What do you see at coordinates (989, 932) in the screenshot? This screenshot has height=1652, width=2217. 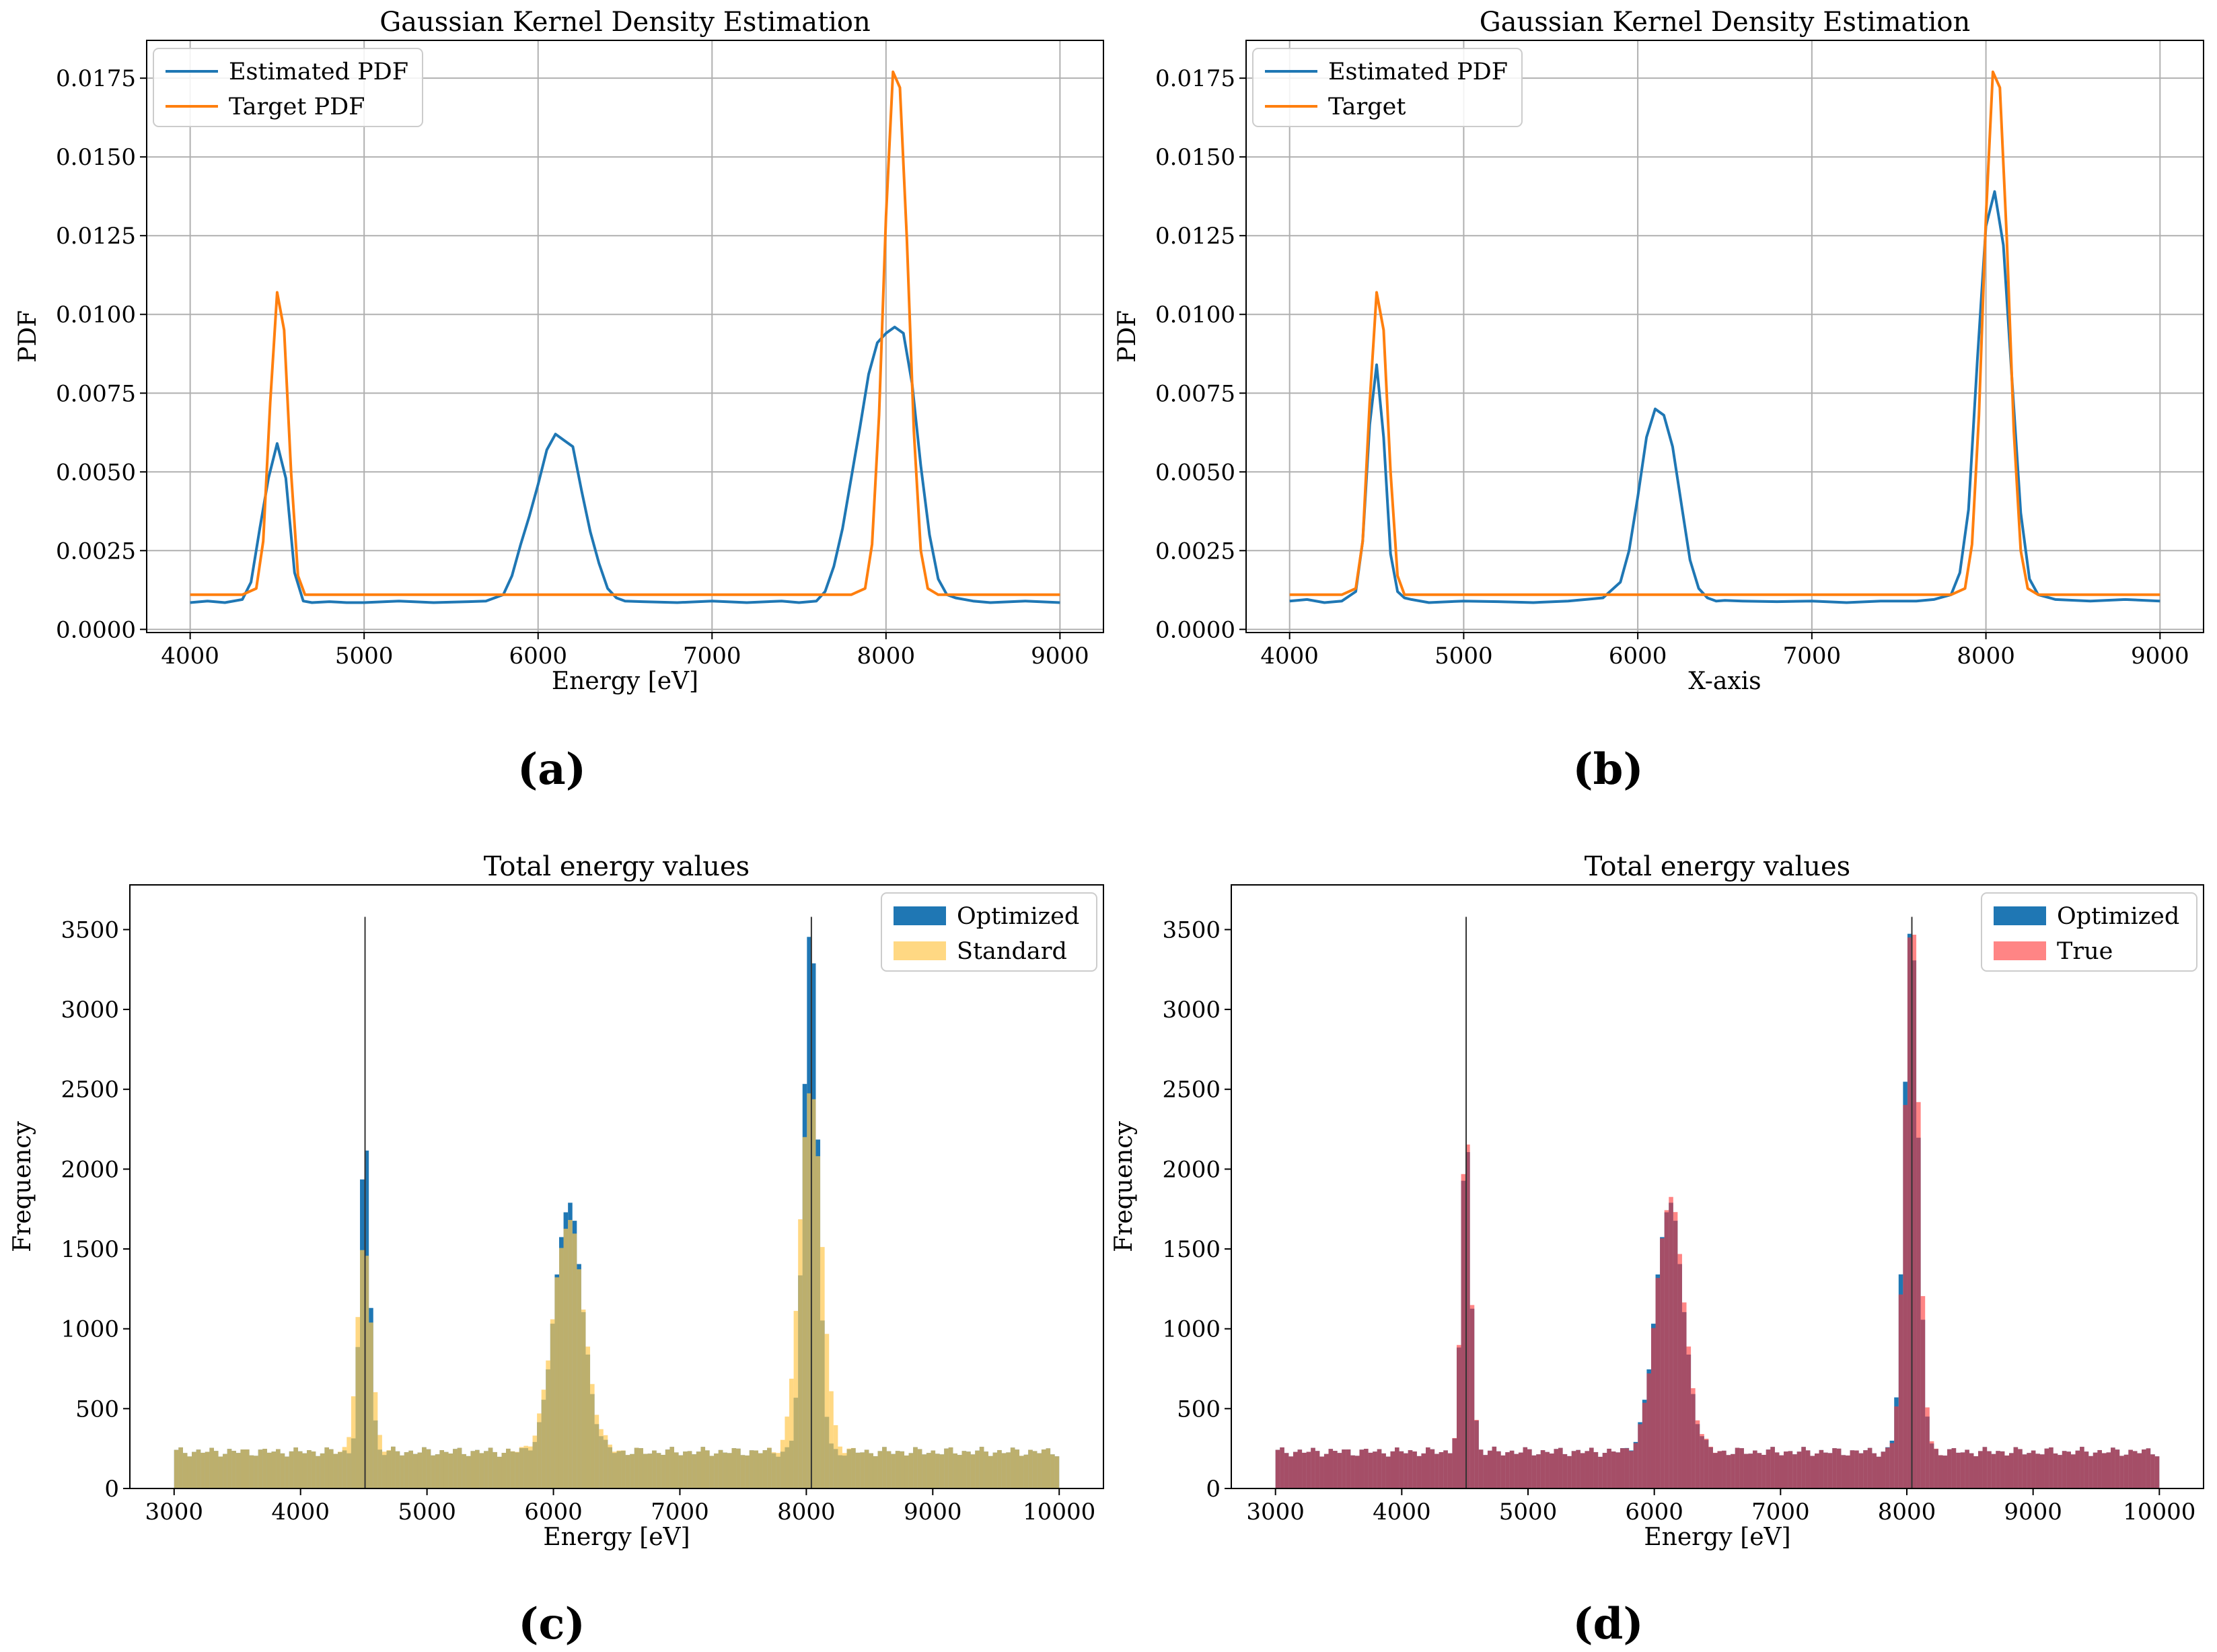 I see `legend: Optimized Standard` at bounding box center [989, 932].